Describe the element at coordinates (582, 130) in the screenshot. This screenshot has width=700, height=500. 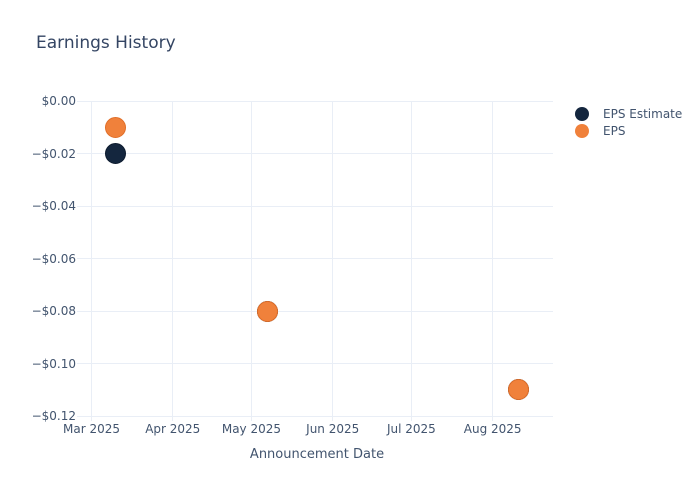
I see `eps-marker-icon` at that location.